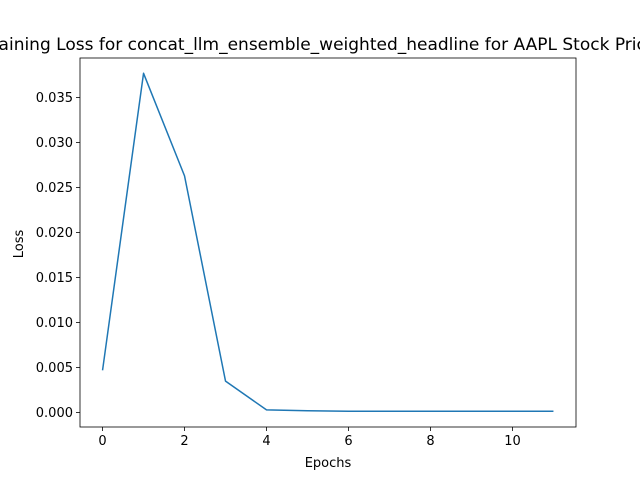  Describe the element at coordinates (54, 323) in the screenshot. I see `y-tick-label: 0.010` at that location.